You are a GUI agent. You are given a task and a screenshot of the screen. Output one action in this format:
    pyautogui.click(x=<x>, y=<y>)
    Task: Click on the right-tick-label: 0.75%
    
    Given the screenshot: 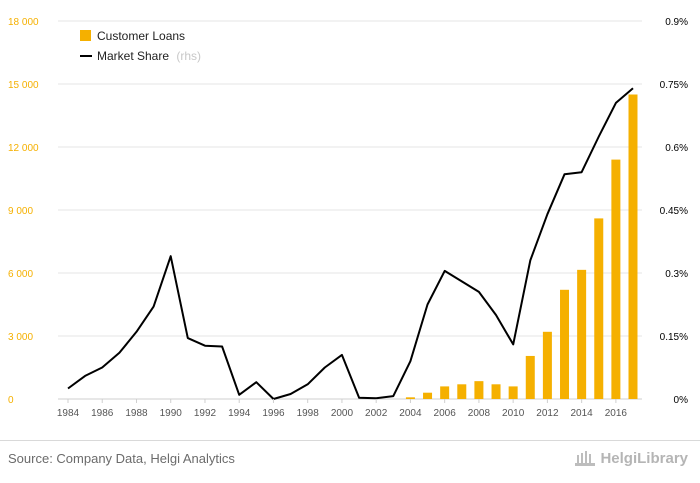 What is the action you would take?
    pyautogui.click(x=674, y=85)
    